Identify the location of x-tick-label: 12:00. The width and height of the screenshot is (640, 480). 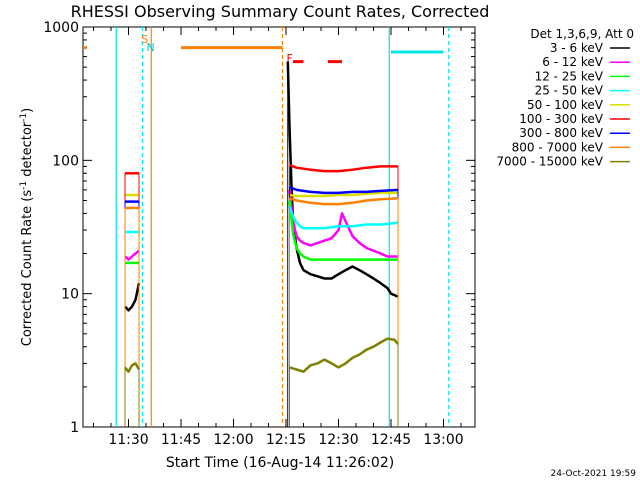
(233, 440).